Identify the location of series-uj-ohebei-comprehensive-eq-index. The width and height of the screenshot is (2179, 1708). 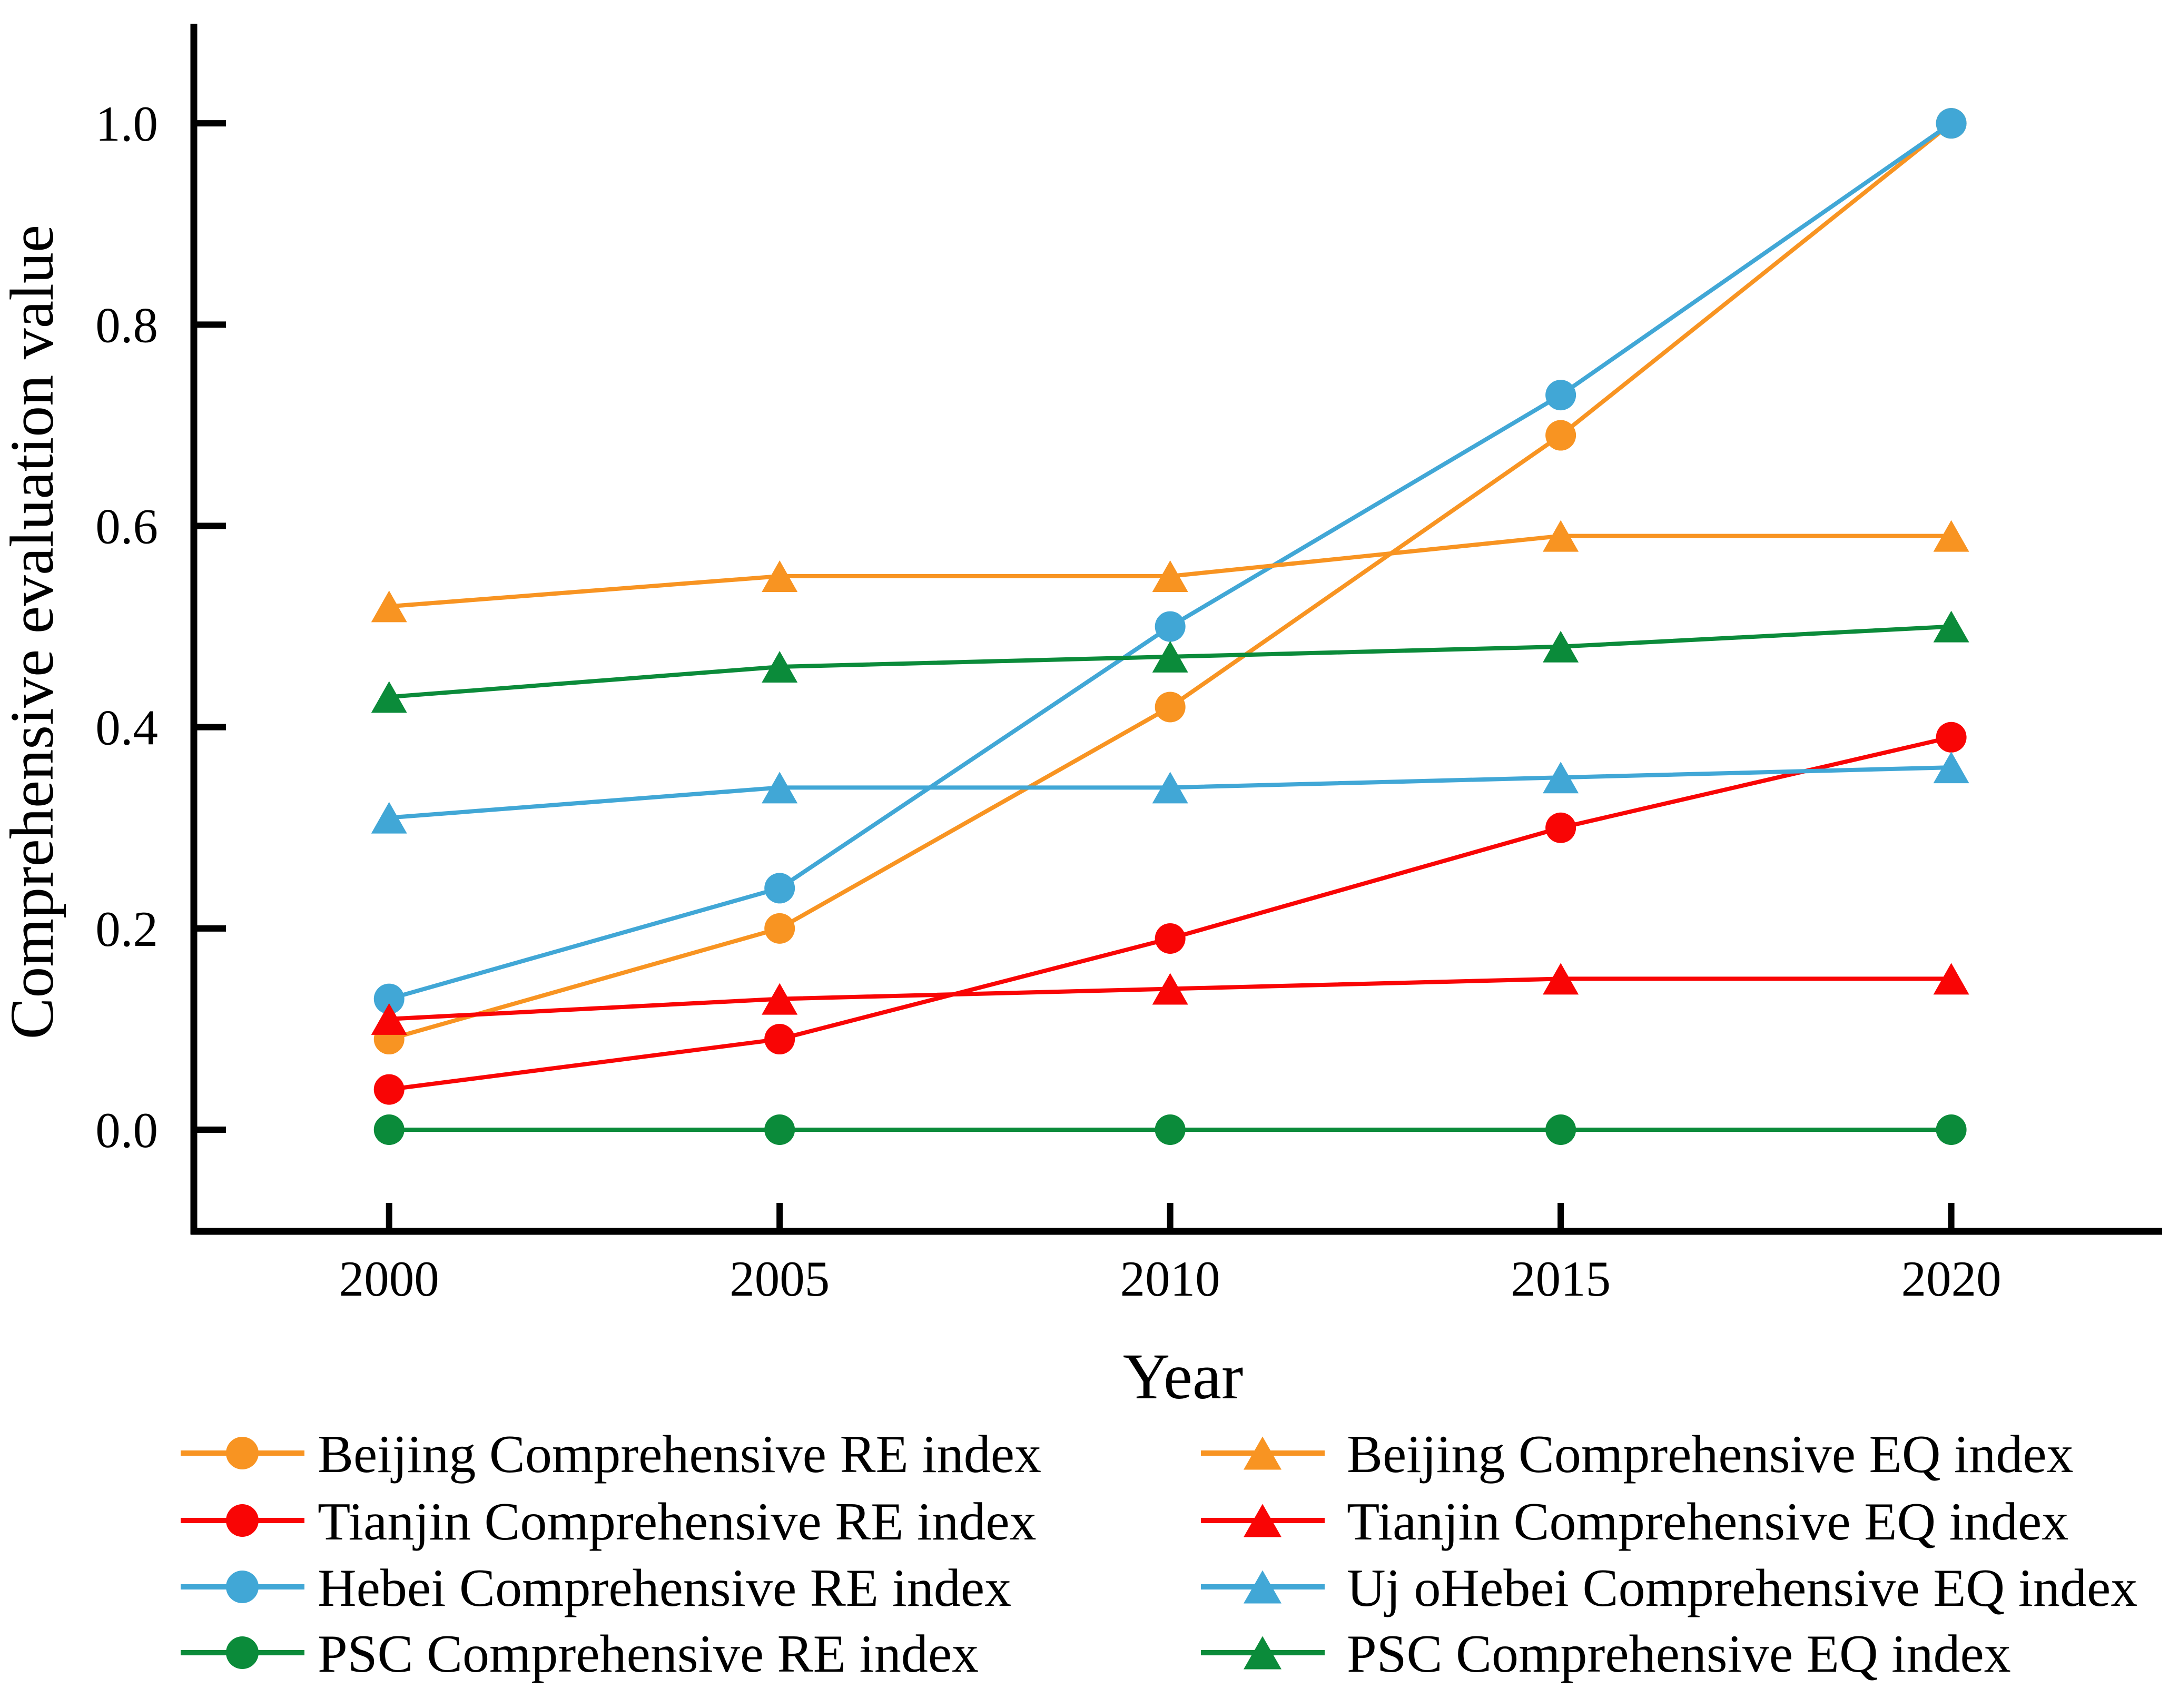
(1170, 793).